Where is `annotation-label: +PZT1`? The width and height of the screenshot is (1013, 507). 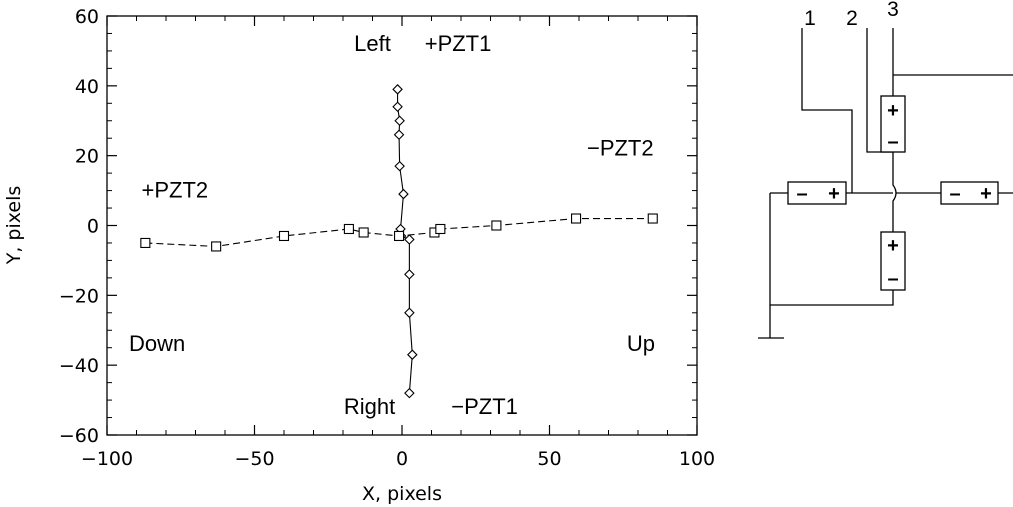
annotation-label: +PZT1 is located at coordinates (458, 43).